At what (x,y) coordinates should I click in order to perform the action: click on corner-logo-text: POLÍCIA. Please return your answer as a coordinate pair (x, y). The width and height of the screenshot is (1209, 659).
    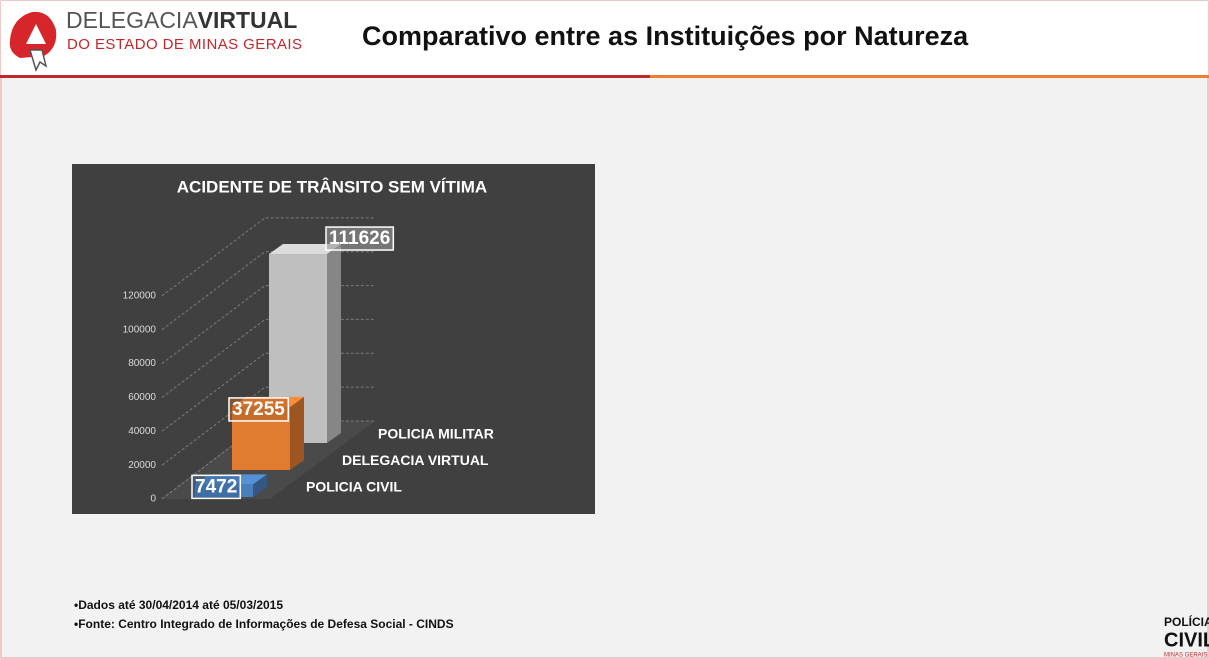
    Looking at the image, I should click on (1186, 621).